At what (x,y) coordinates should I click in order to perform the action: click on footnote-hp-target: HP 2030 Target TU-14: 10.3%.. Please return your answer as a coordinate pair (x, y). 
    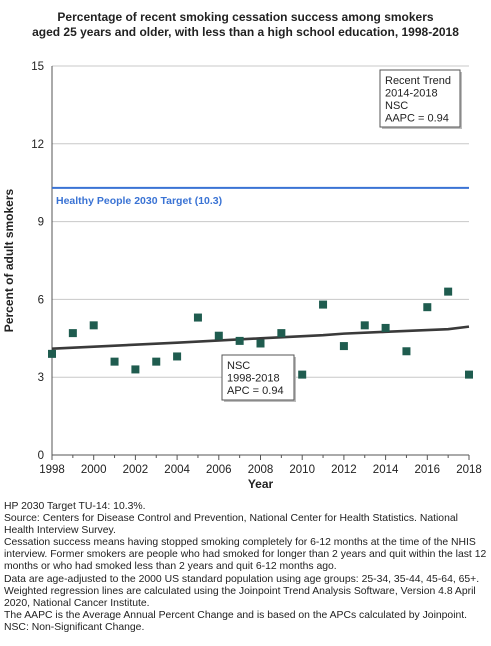
    Looking at the image, I should click on (75, 506).